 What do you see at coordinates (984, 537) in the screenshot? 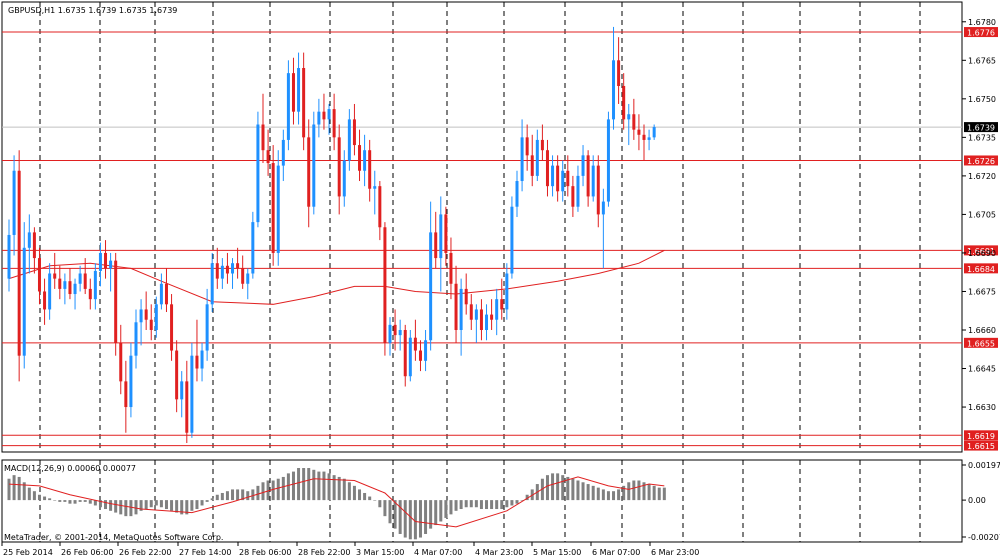
I see `macd-tick-label: -0.00207` at bounding box center [984, 537].